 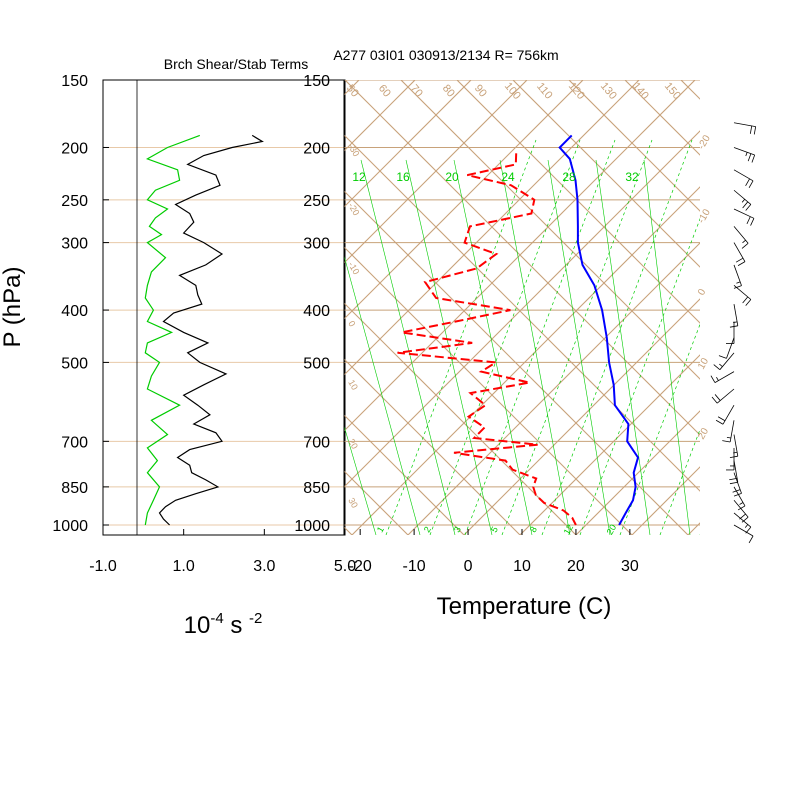 What do you see at coordinates (733, 333) in the screenshot?
I see `wind-barbs` at bounding box center [733, 333].